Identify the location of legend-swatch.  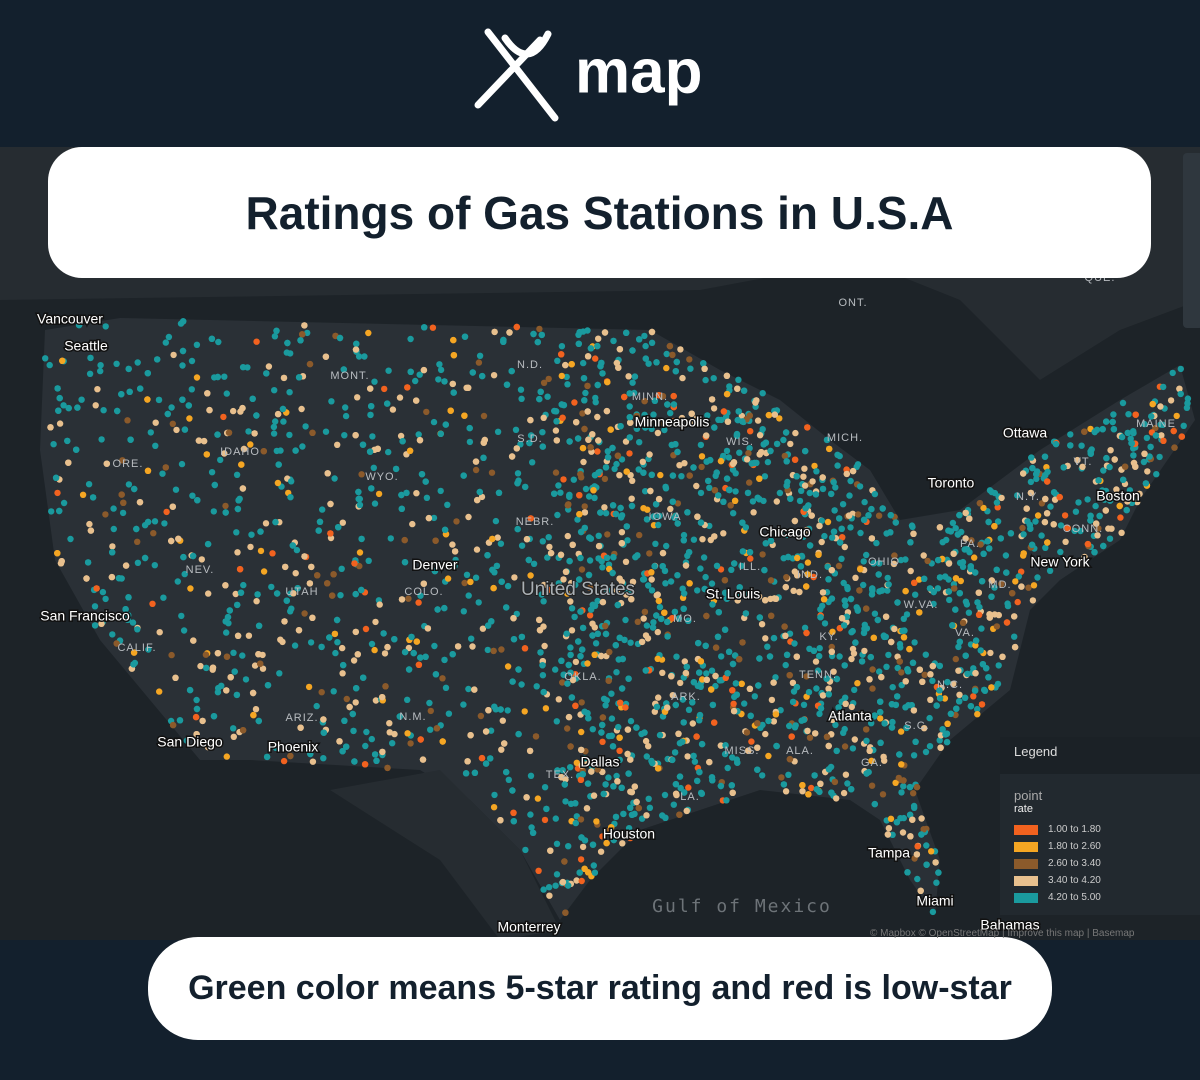
(1026, 863).